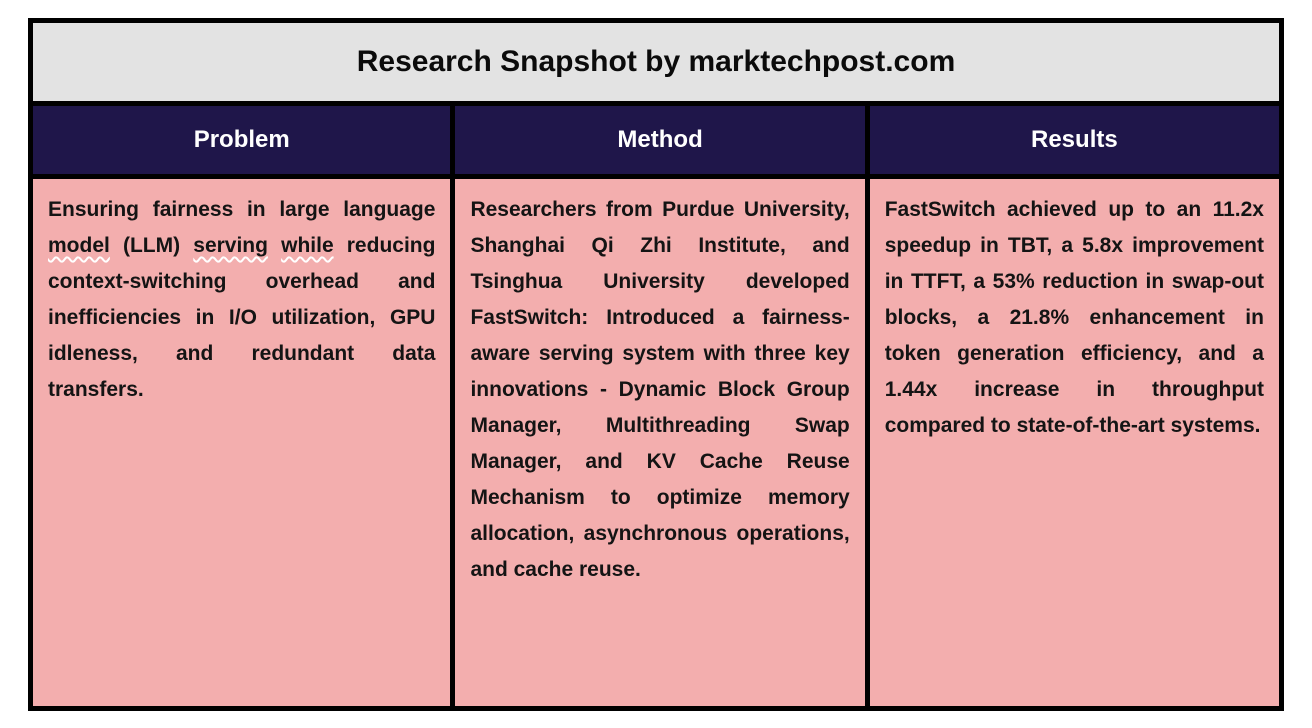  I want to click on column-header-method-label: Method, so click(660, 139).